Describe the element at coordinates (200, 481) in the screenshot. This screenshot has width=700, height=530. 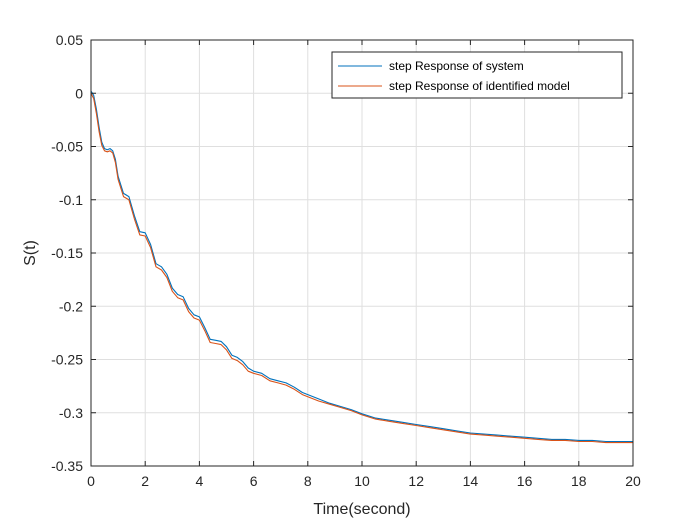
I see `x-tick-label: 4` at that location.